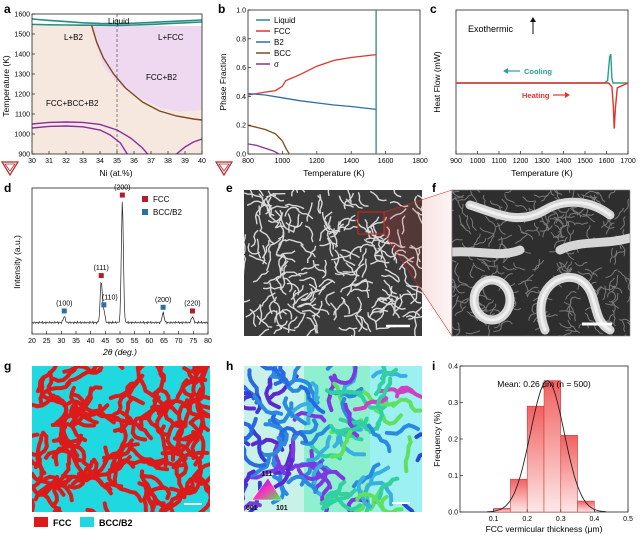  Describe the element at coordinates (119, 352) in the screenshot. I see `x-axis-label-d: 2θ (deg.)` at that location.